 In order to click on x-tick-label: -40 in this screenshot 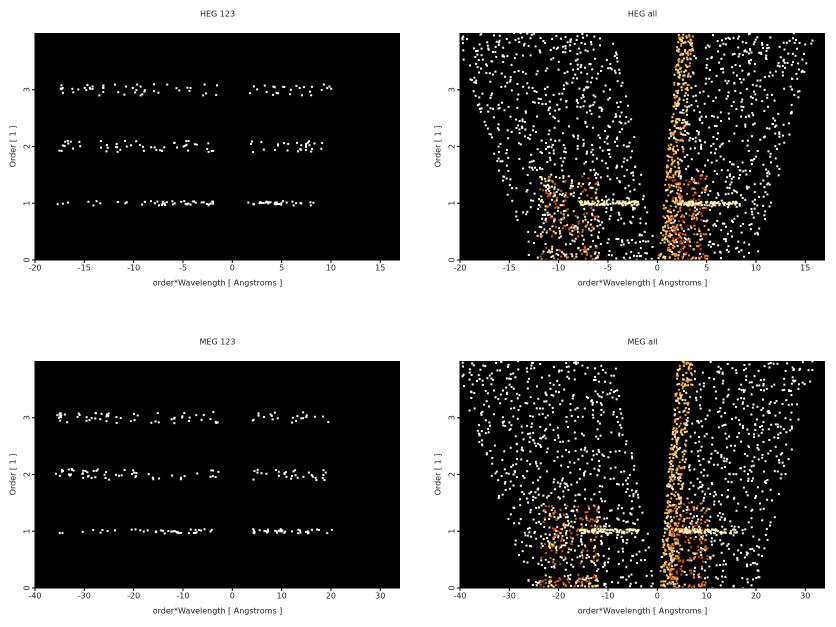, I will do `click(34, 596)`.